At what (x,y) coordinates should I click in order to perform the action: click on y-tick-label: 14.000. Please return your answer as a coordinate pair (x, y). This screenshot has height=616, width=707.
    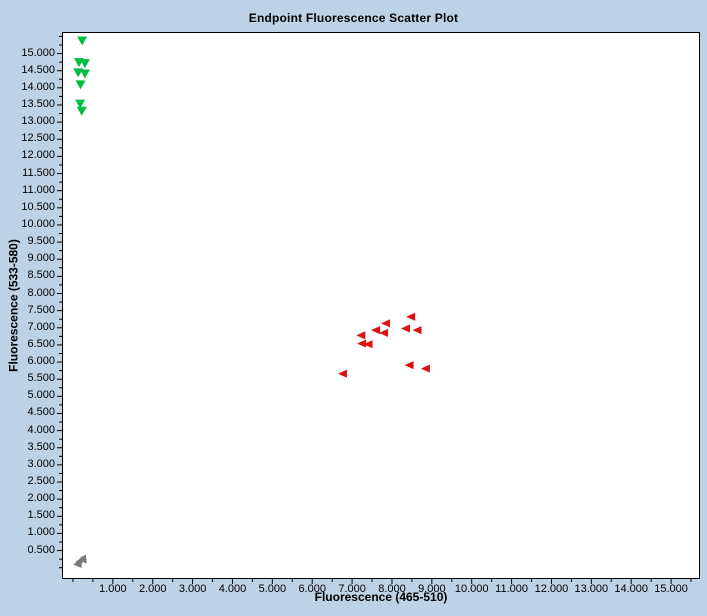
    Looking at the image, I should click on (38, 86).